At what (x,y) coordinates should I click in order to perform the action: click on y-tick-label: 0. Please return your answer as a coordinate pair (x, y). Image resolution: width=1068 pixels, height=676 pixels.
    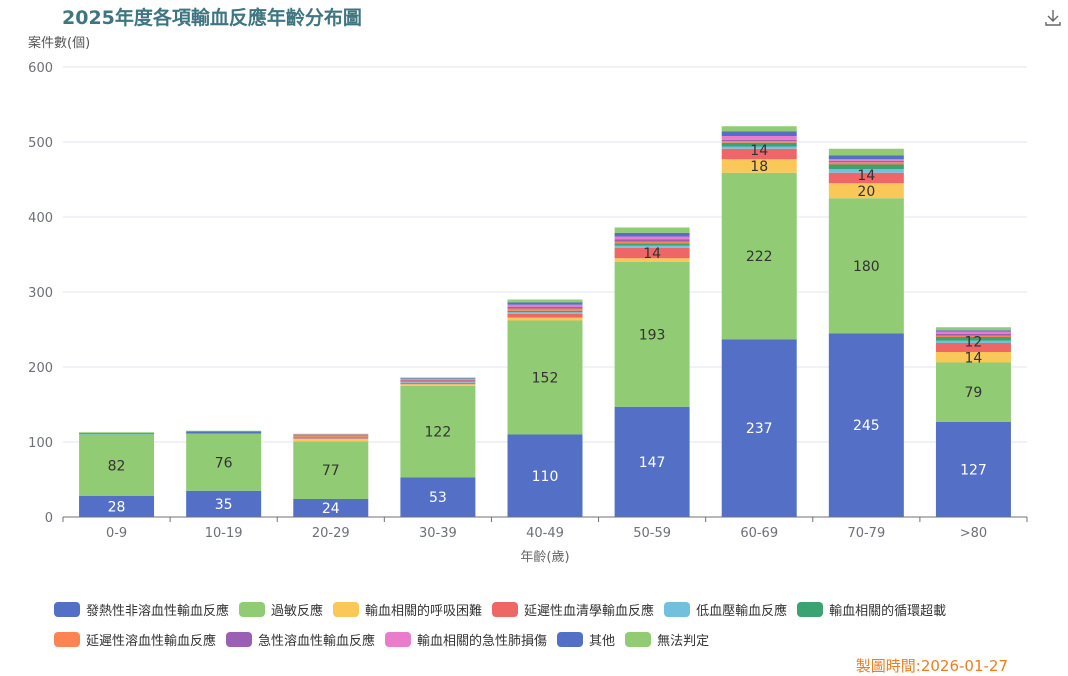
    Looking at the image, I should click on (49, 518).